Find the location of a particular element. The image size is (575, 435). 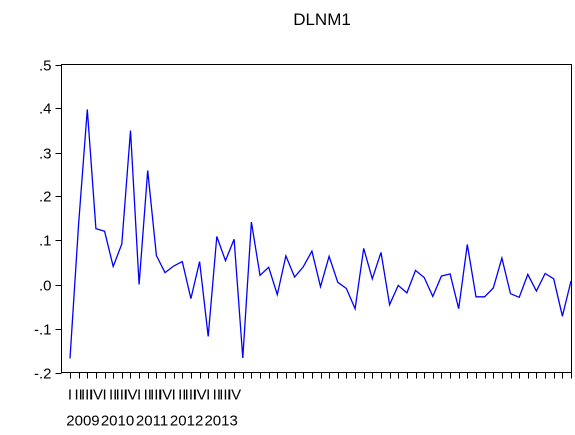

chart-title: DLNM1 is located at coordinates (322, 19).